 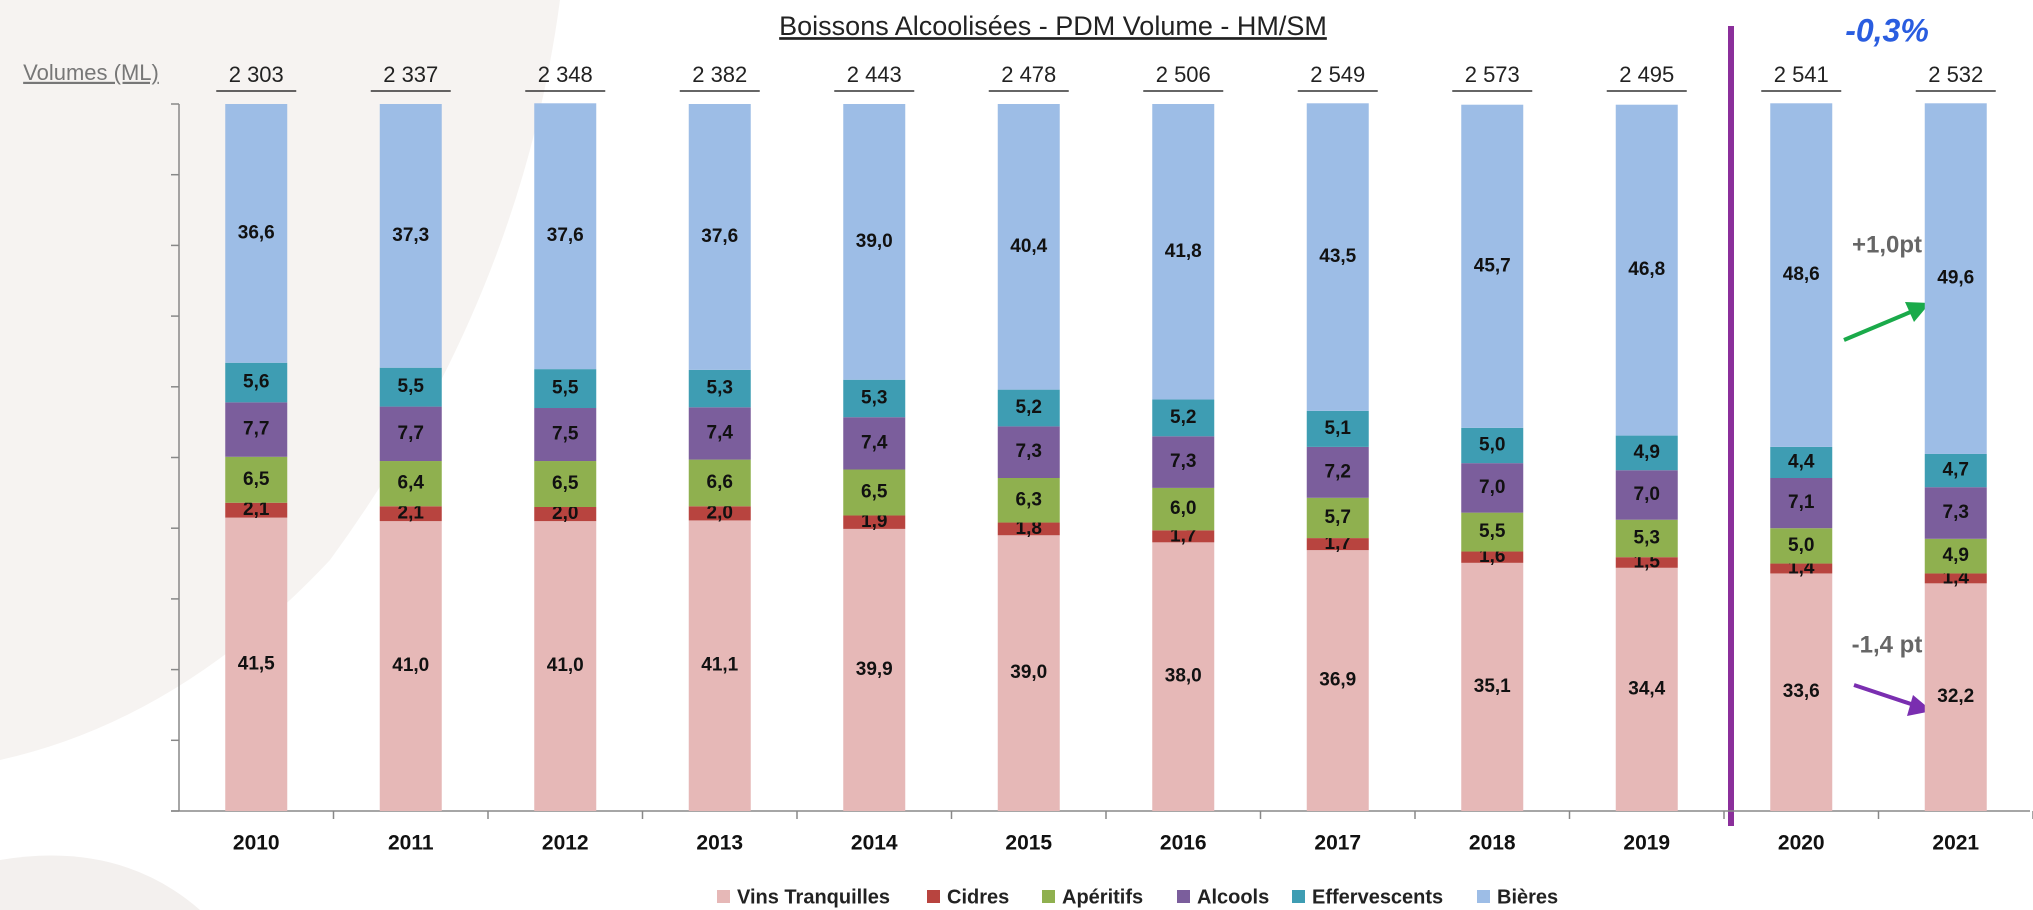 I want to click on data-label: 1,8, so click(x=1029, y=528).